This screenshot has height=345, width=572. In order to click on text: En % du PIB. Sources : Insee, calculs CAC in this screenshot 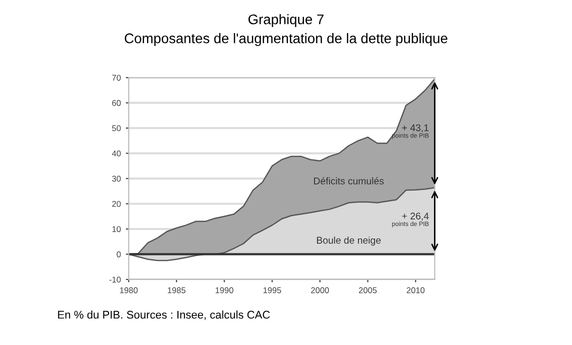, I will do `click(164, 315)`.